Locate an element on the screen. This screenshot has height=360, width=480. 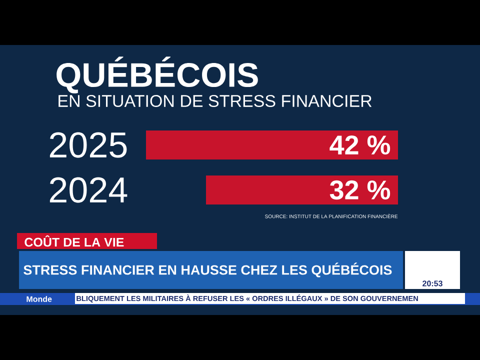
chart-title: QUÉBÉCOIS is located at coordinates (157, 75).